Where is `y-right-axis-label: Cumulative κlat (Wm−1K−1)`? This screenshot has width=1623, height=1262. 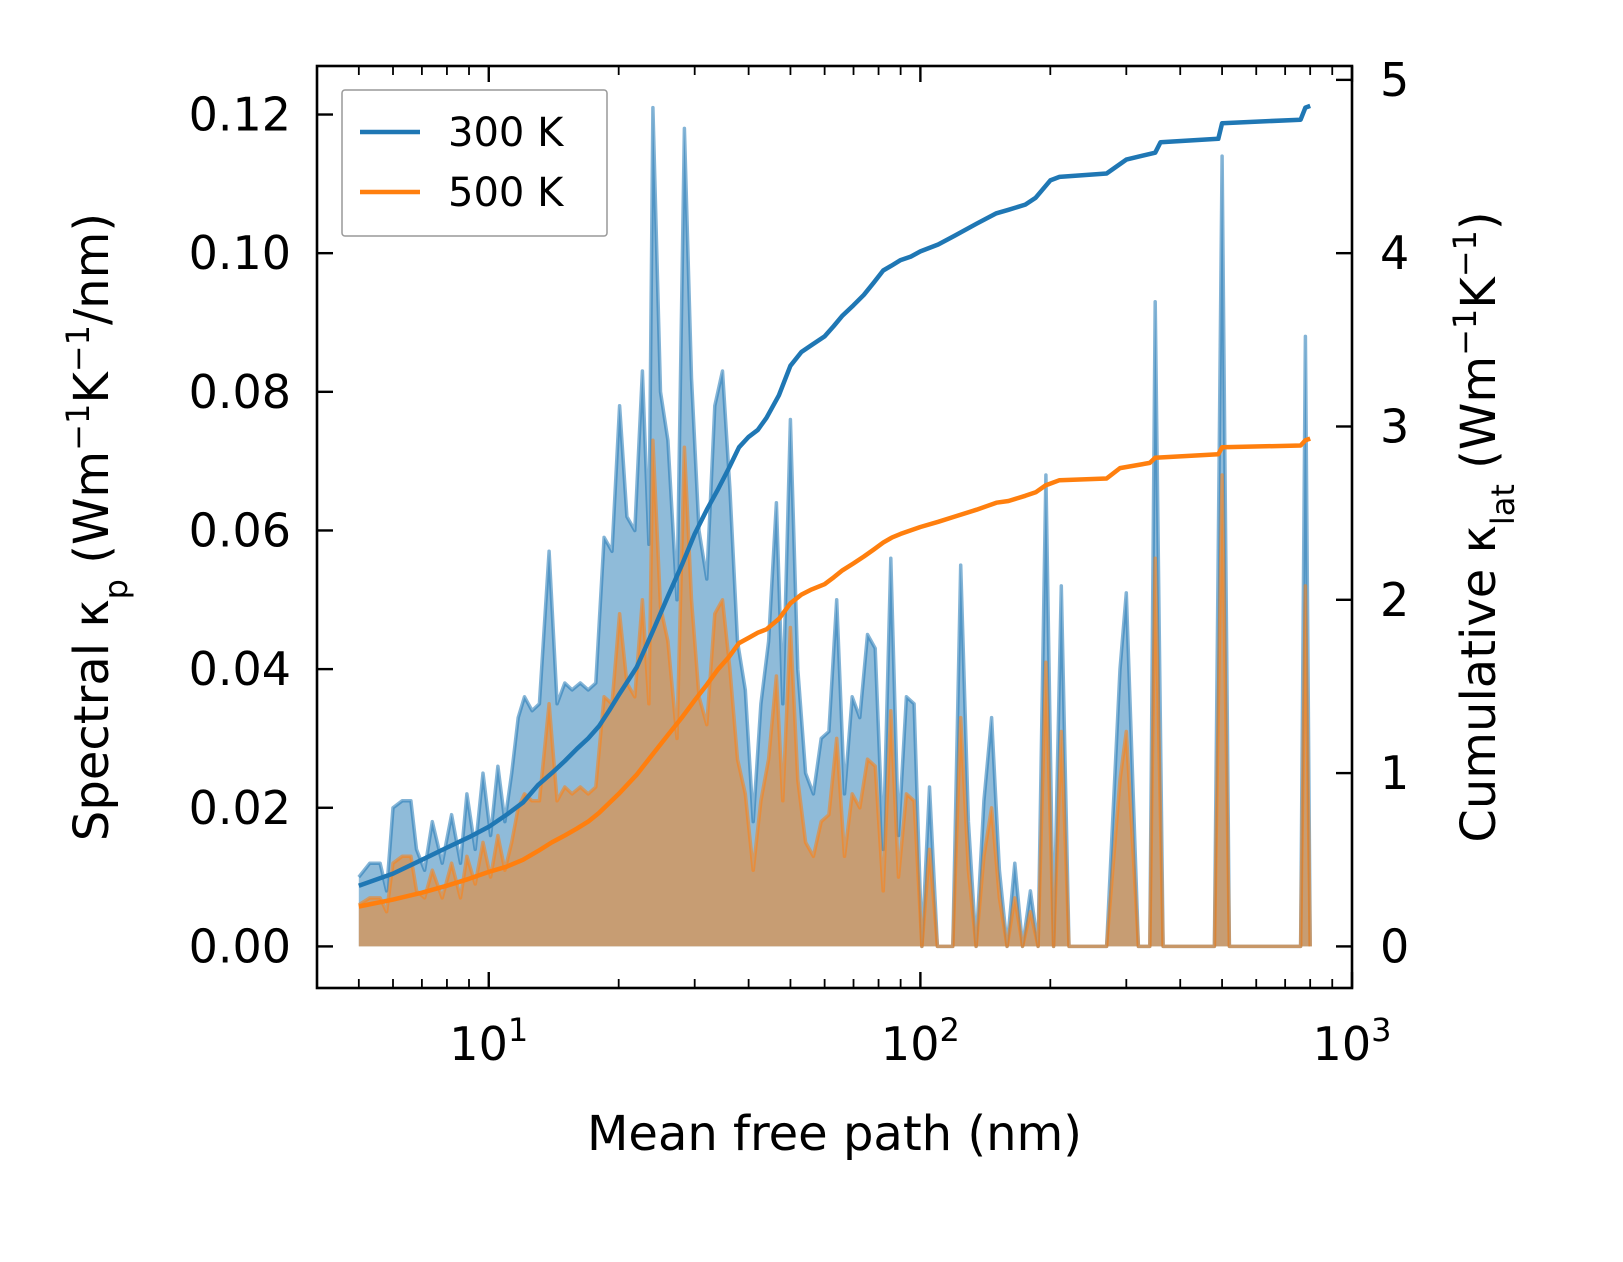 y-right-axis-label: Cumulative κlat (Wm−1K−1) is located at coordinates (1484, 526).